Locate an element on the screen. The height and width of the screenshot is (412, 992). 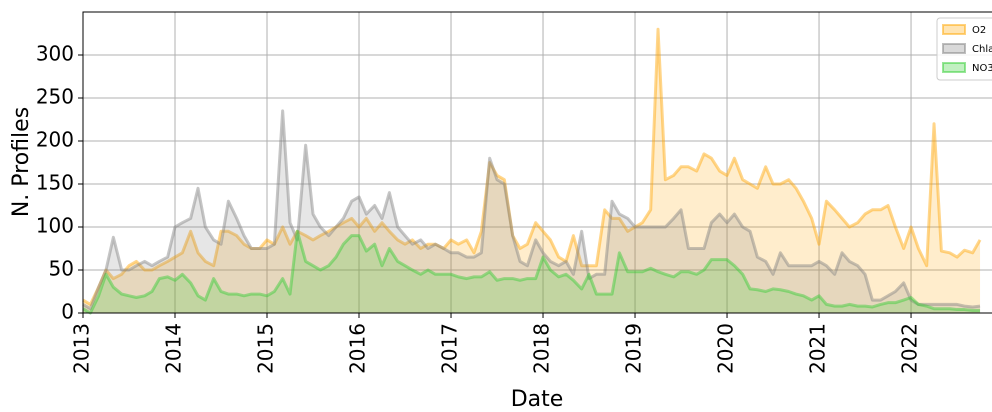
y-tick-label: 300 is located at coordinates (55, 54).